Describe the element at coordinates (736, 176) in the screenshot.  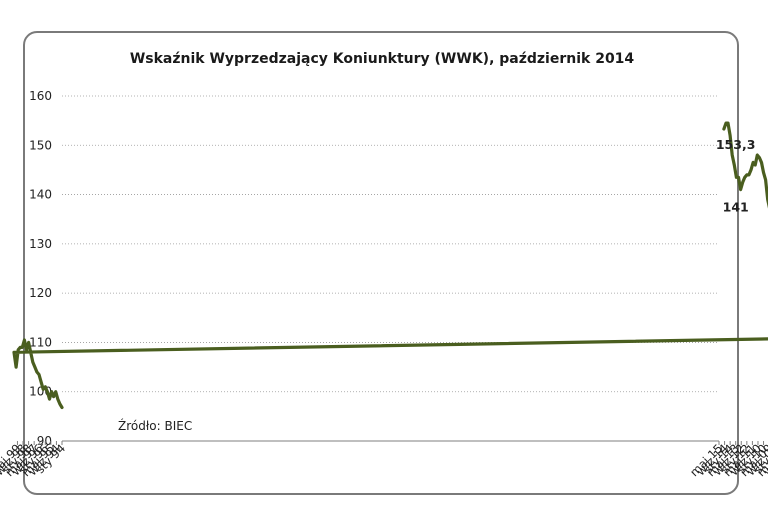
I see `annotations: 141 153,3` at that location.